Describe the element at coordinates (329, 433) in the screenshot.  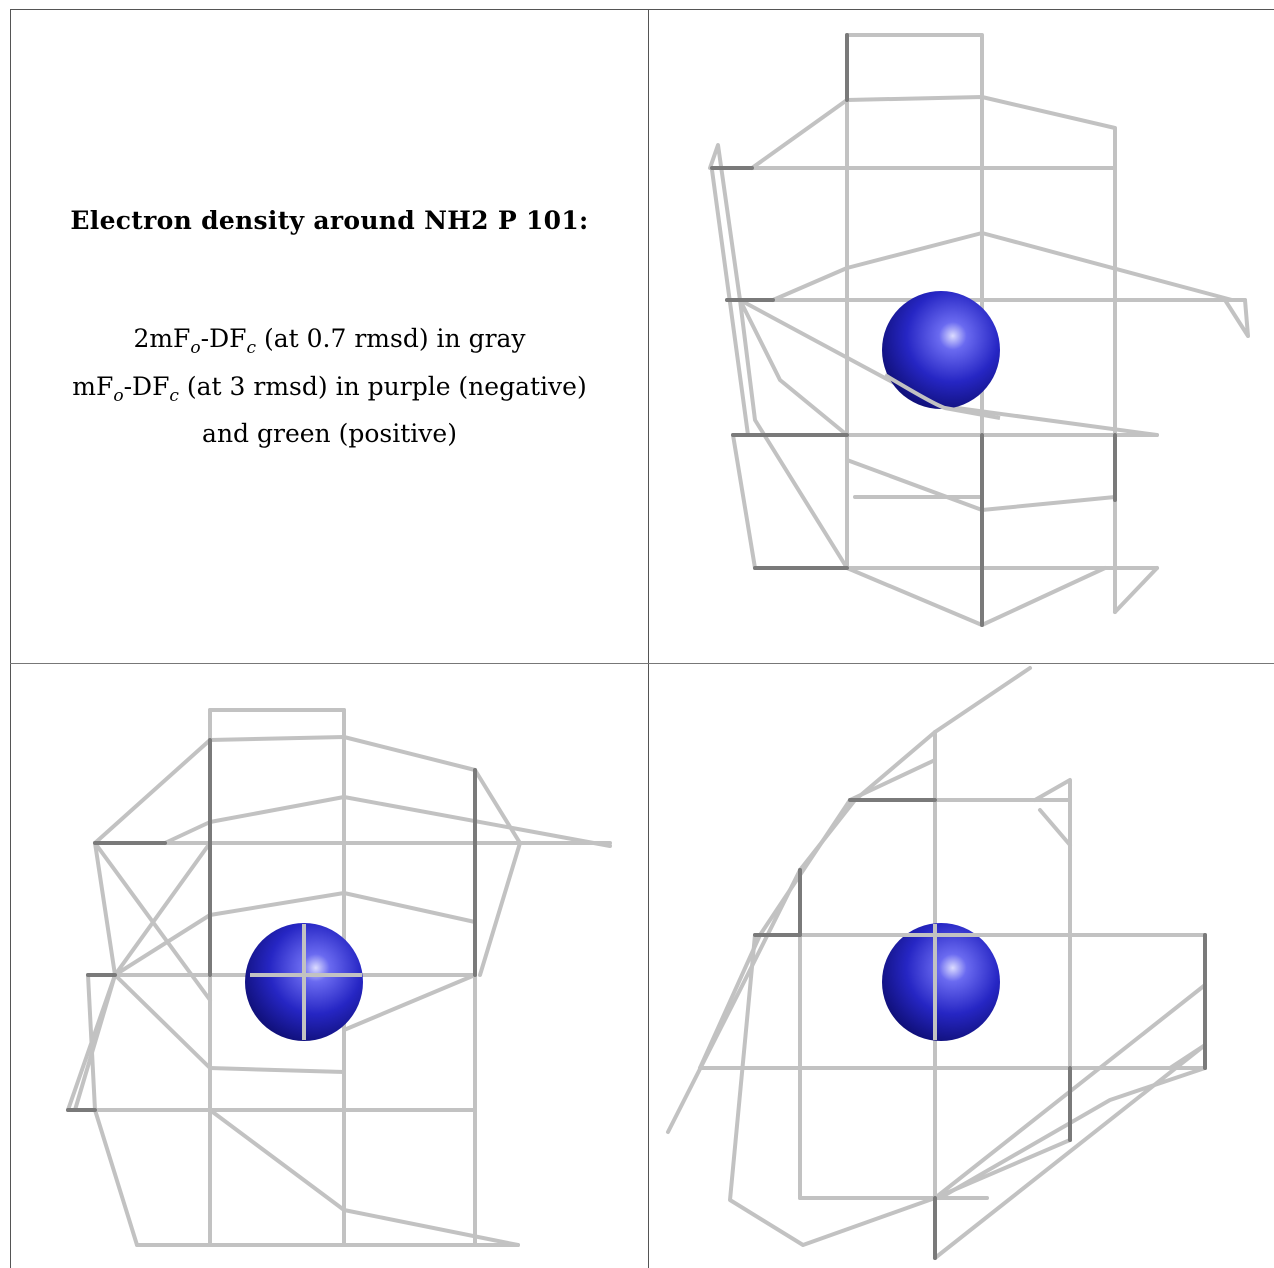
I see `legend-line-3: and green (positive)` at that location.